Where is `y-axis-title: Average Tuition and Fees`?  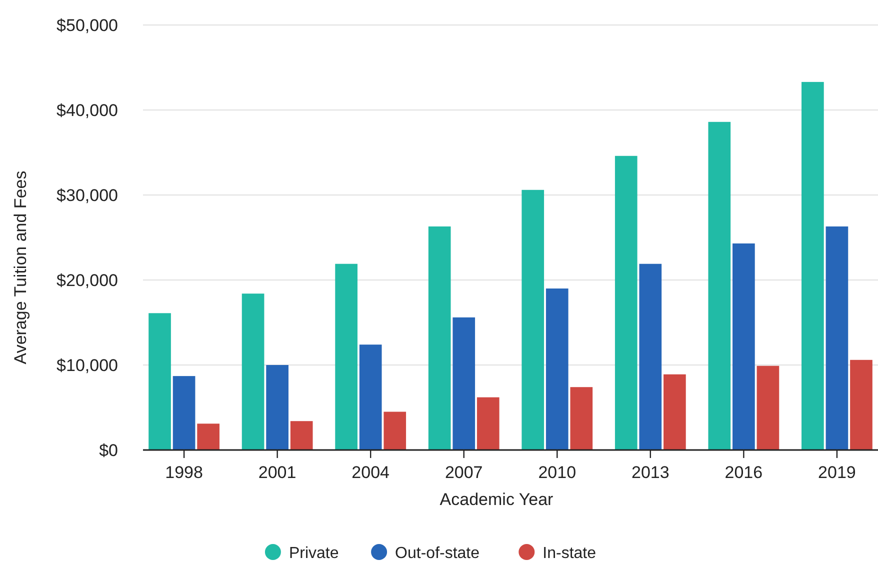
y-axis-title: Average Tuition and Fees is located at coordinates (20, 267).